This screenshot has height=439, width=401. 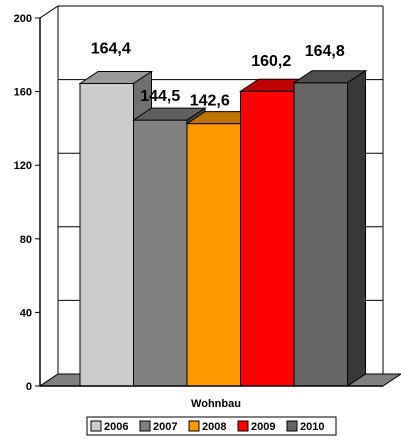 I want to click on bar-side, so click(x=356, y=228).